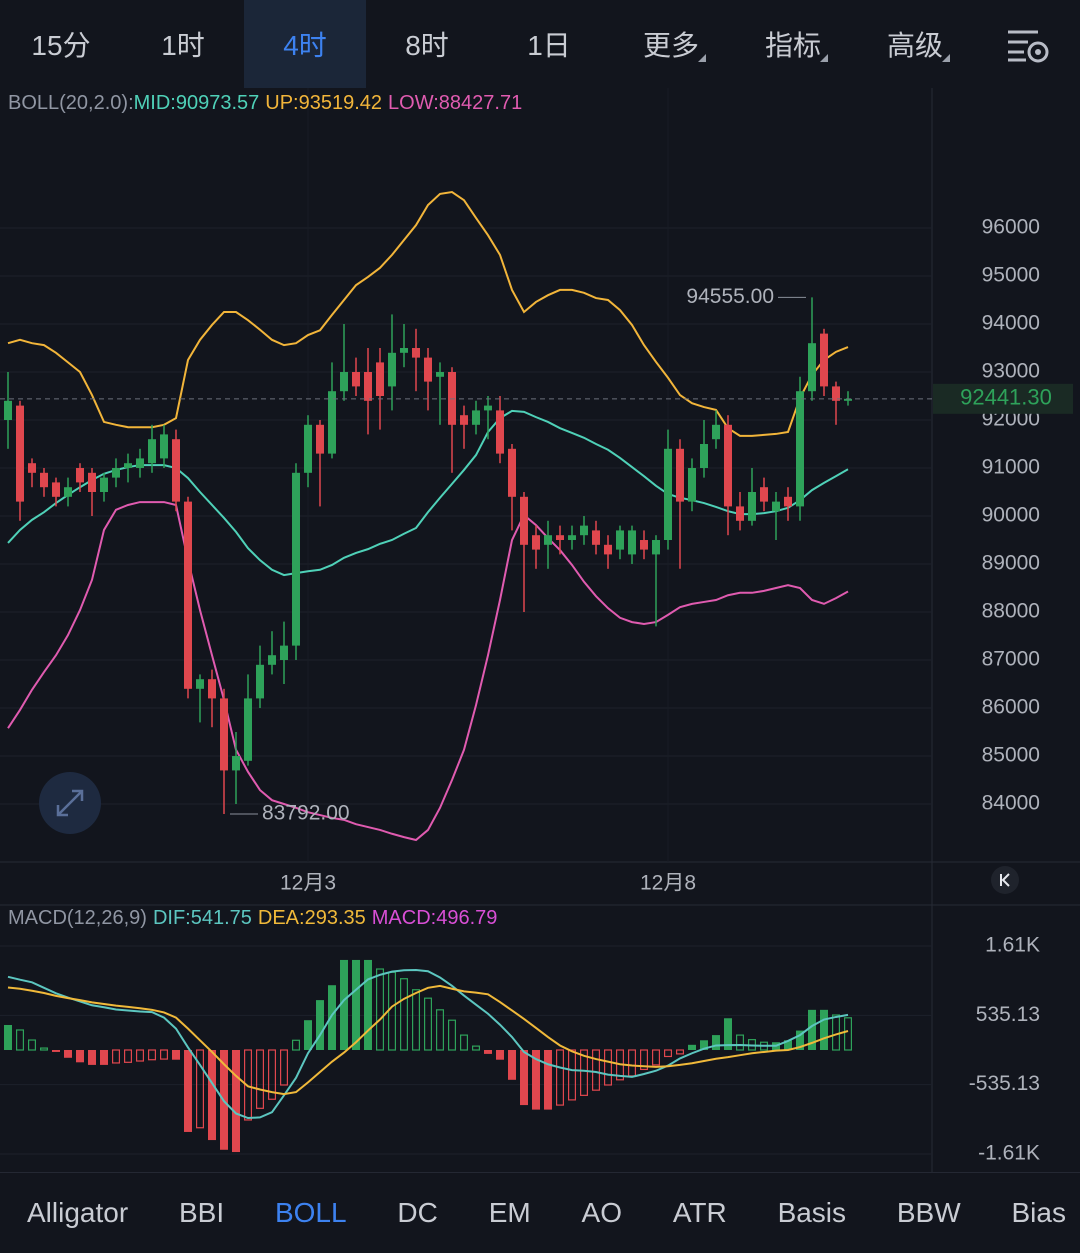 Image resolution: width=1080 pixels, height=1253 pixels. I want to click on tab: Basis, so click(812, 1212).